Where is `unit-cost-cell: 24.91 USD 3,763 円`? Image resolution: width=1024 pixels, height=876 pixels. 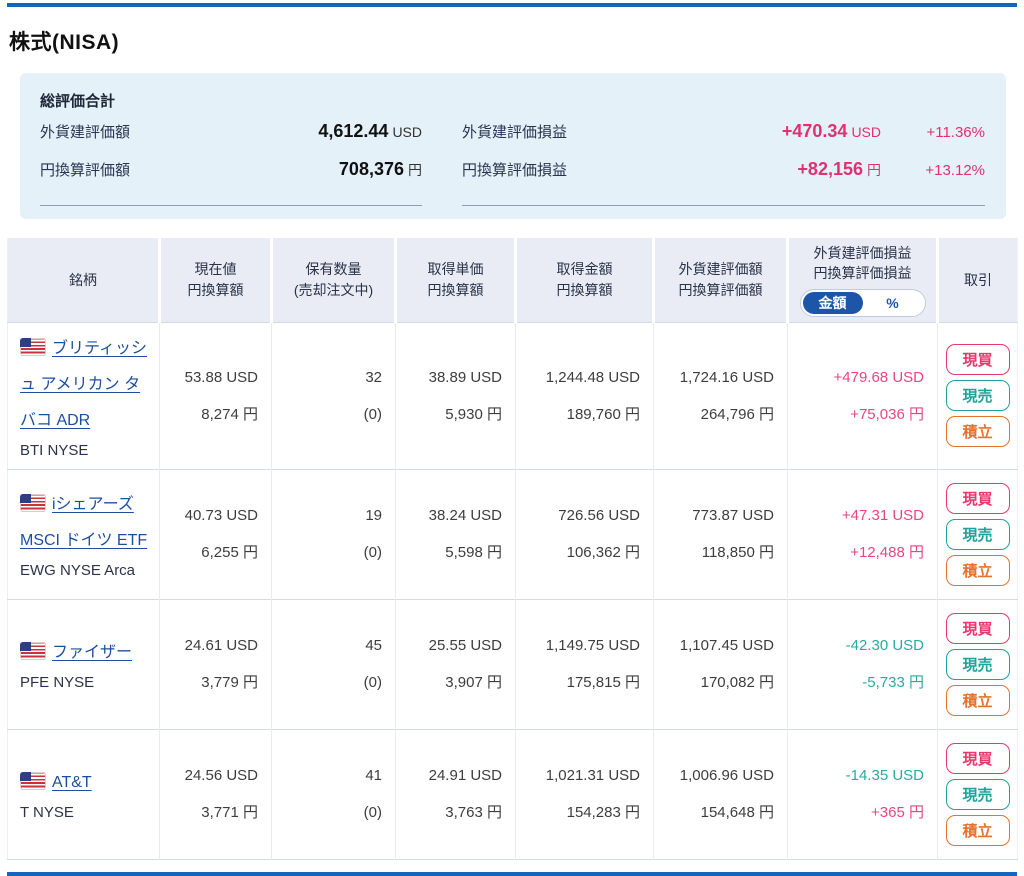
unit-cost-cell: 24.91 USD 3,763 円 is located at coordinates (455, 793).